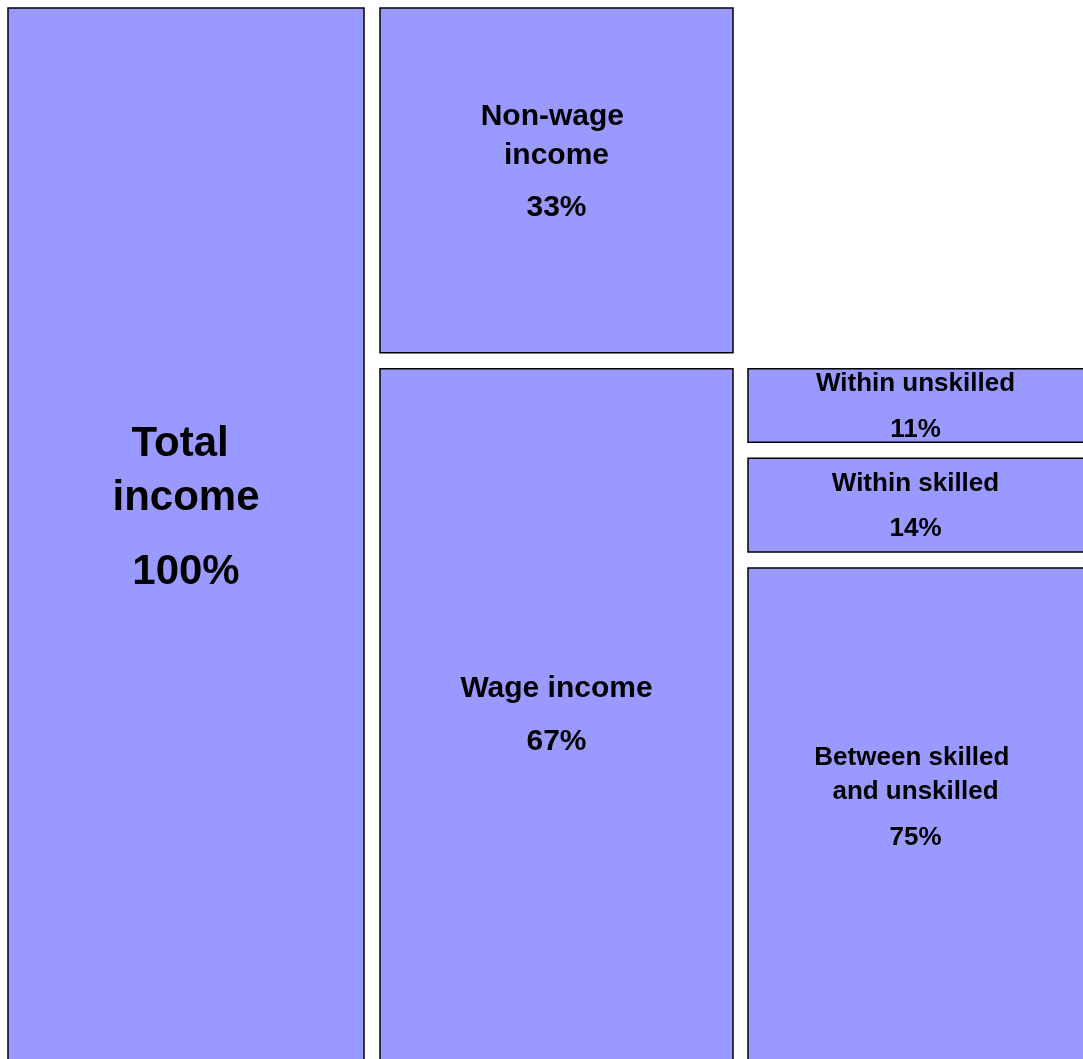 This screenshot has height=1059, width=1083. Describe the element at coordinates (556, 206) in the screenshot. I see `data-label: 33%` at that location.